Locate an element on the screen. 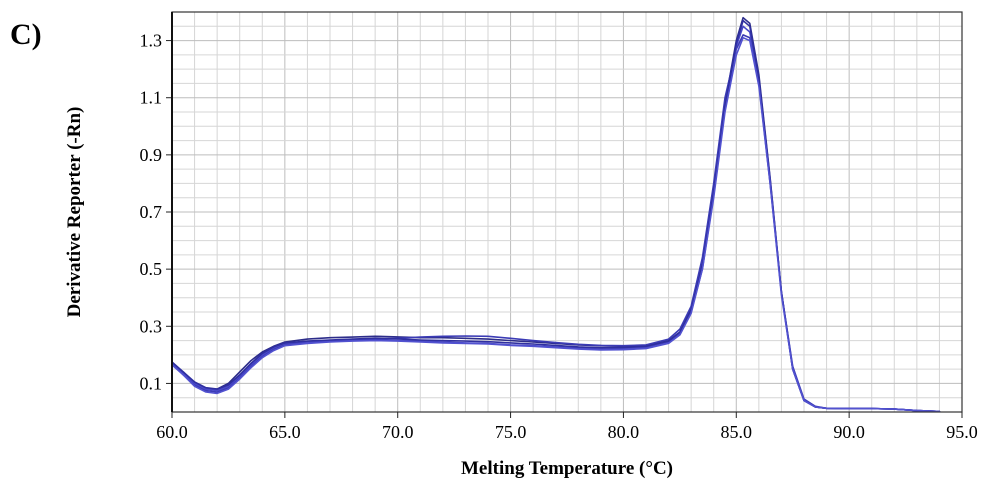  y-tick-label: 0.9 is located at coordinates (151, 155).